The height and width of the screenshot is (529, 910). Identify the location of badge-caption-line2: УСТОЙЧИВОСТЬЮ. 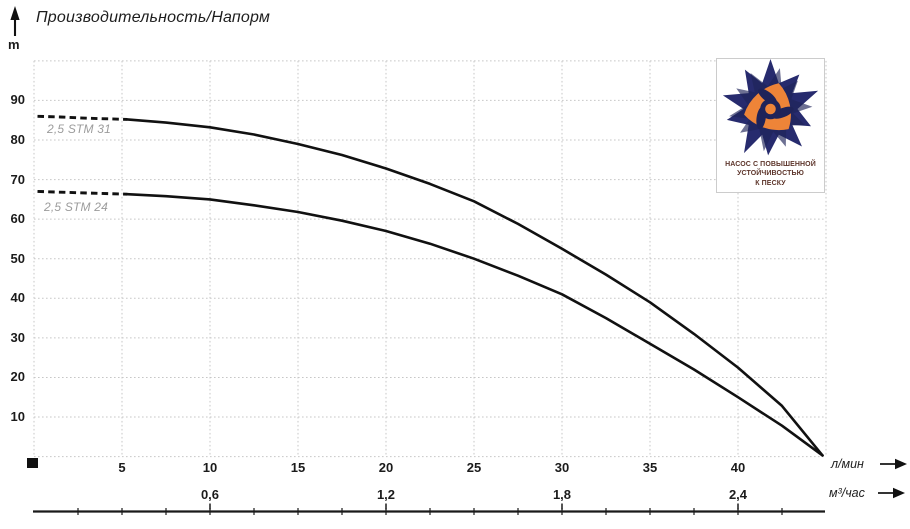
(770, 173).